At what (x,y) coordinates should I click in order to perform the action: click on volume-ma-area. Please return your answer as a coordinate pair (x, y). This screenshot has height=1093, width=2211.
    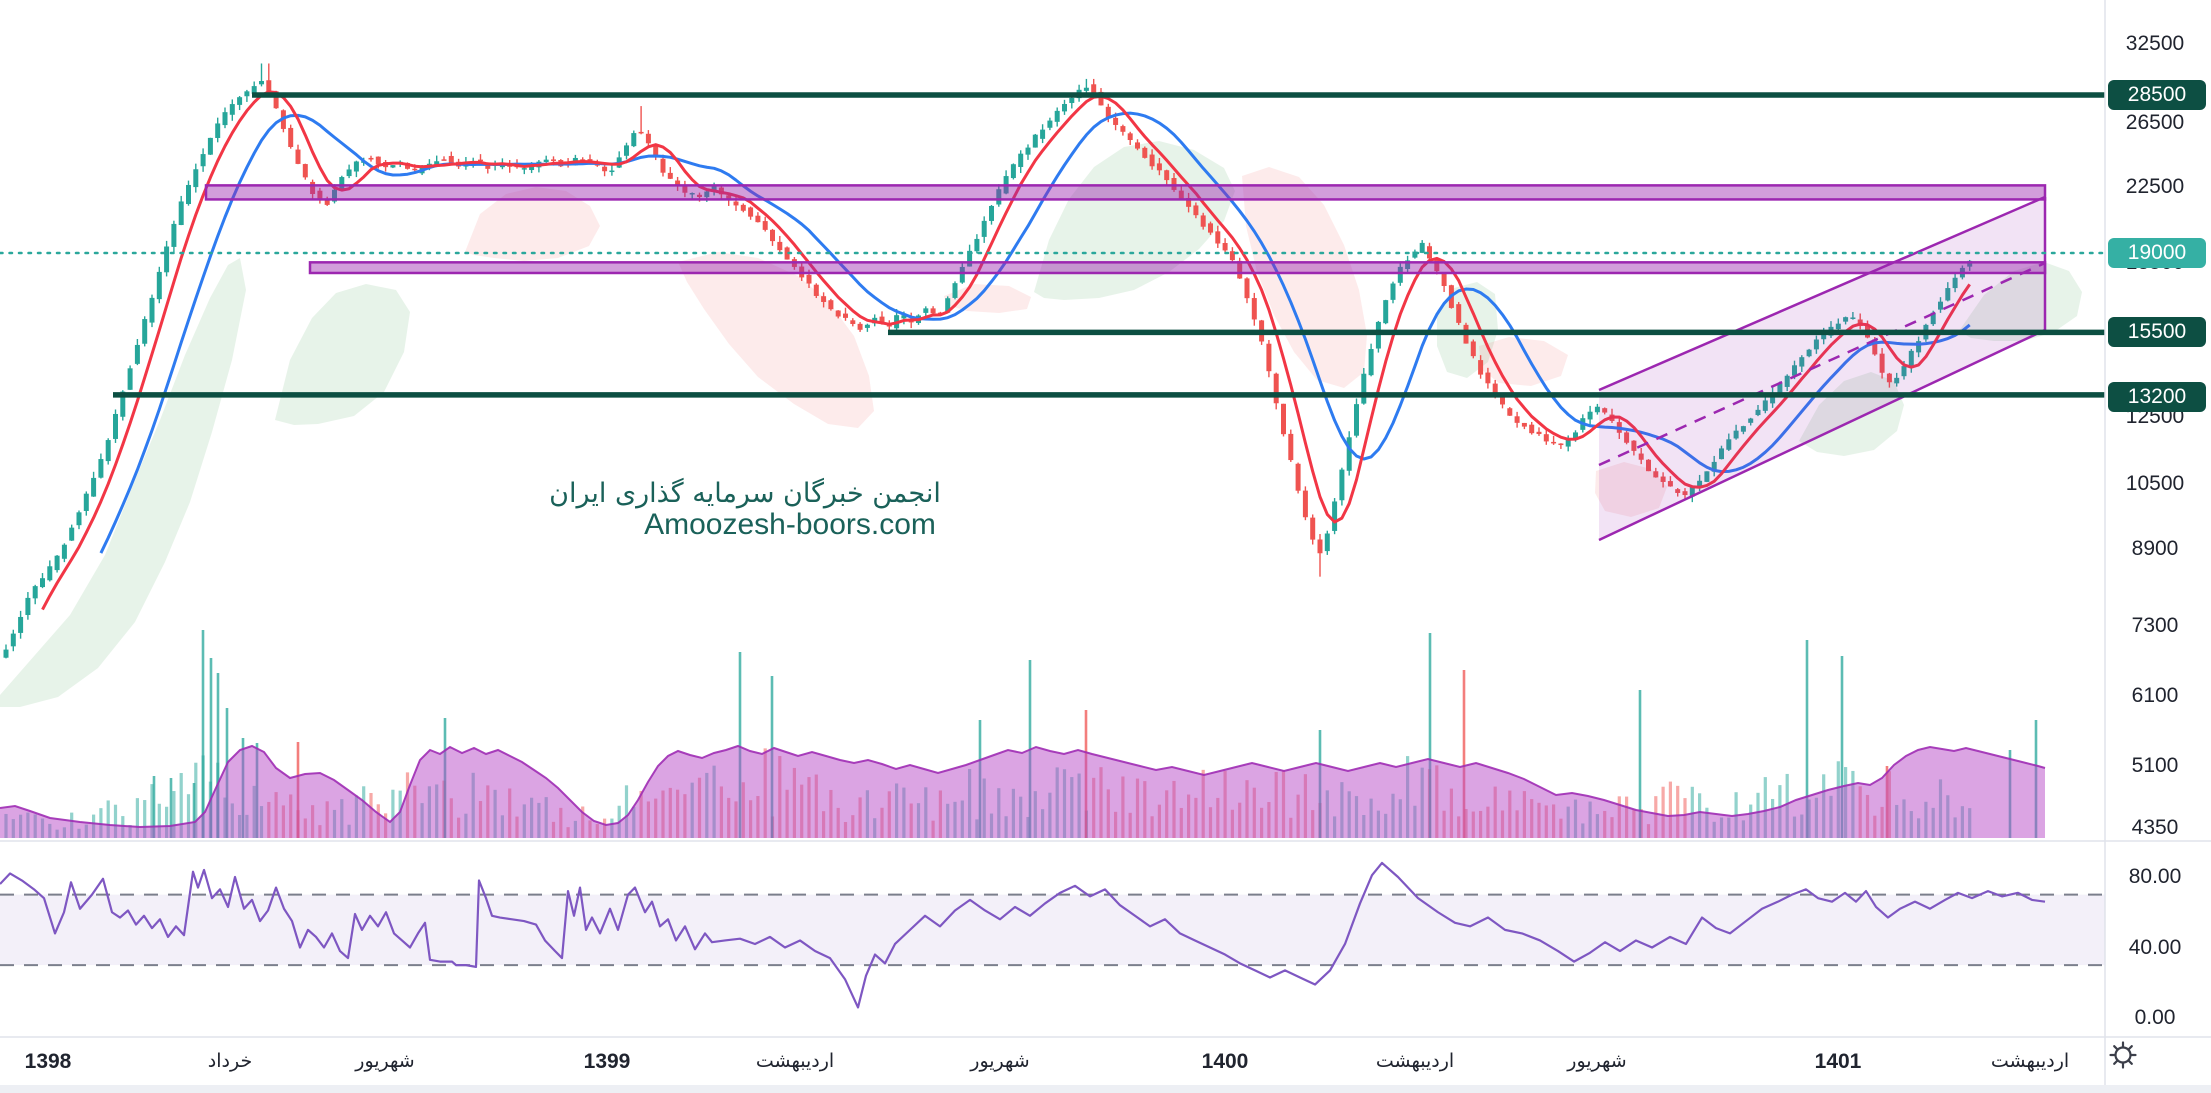
    Looking at the image, I should click on (1022, 792).